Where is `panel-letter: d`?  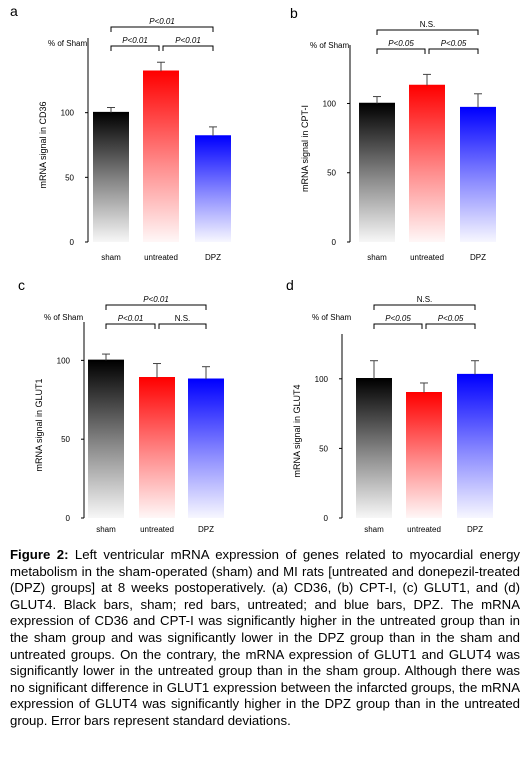
panel-letter: d is located at coordinates (290, 285).